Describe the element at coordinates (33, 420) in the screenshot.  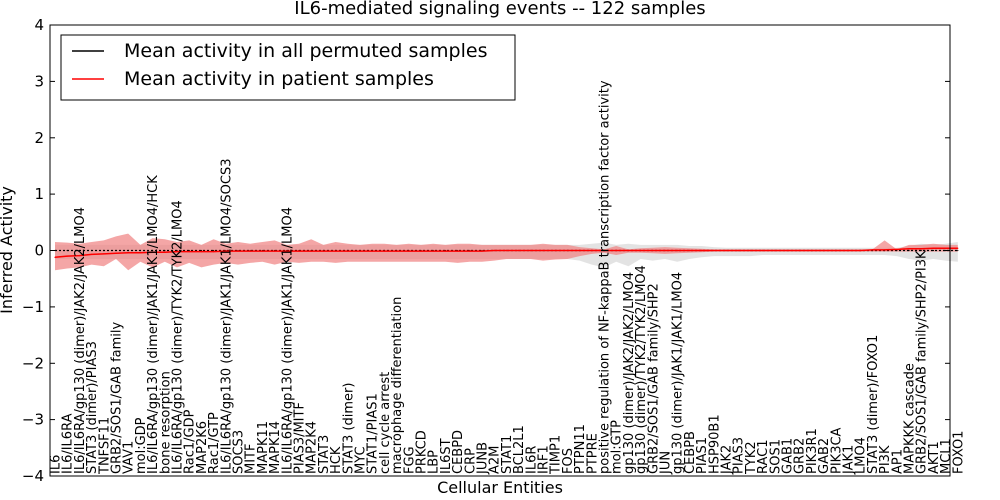
I see `y-tick-label: −3` at that location.